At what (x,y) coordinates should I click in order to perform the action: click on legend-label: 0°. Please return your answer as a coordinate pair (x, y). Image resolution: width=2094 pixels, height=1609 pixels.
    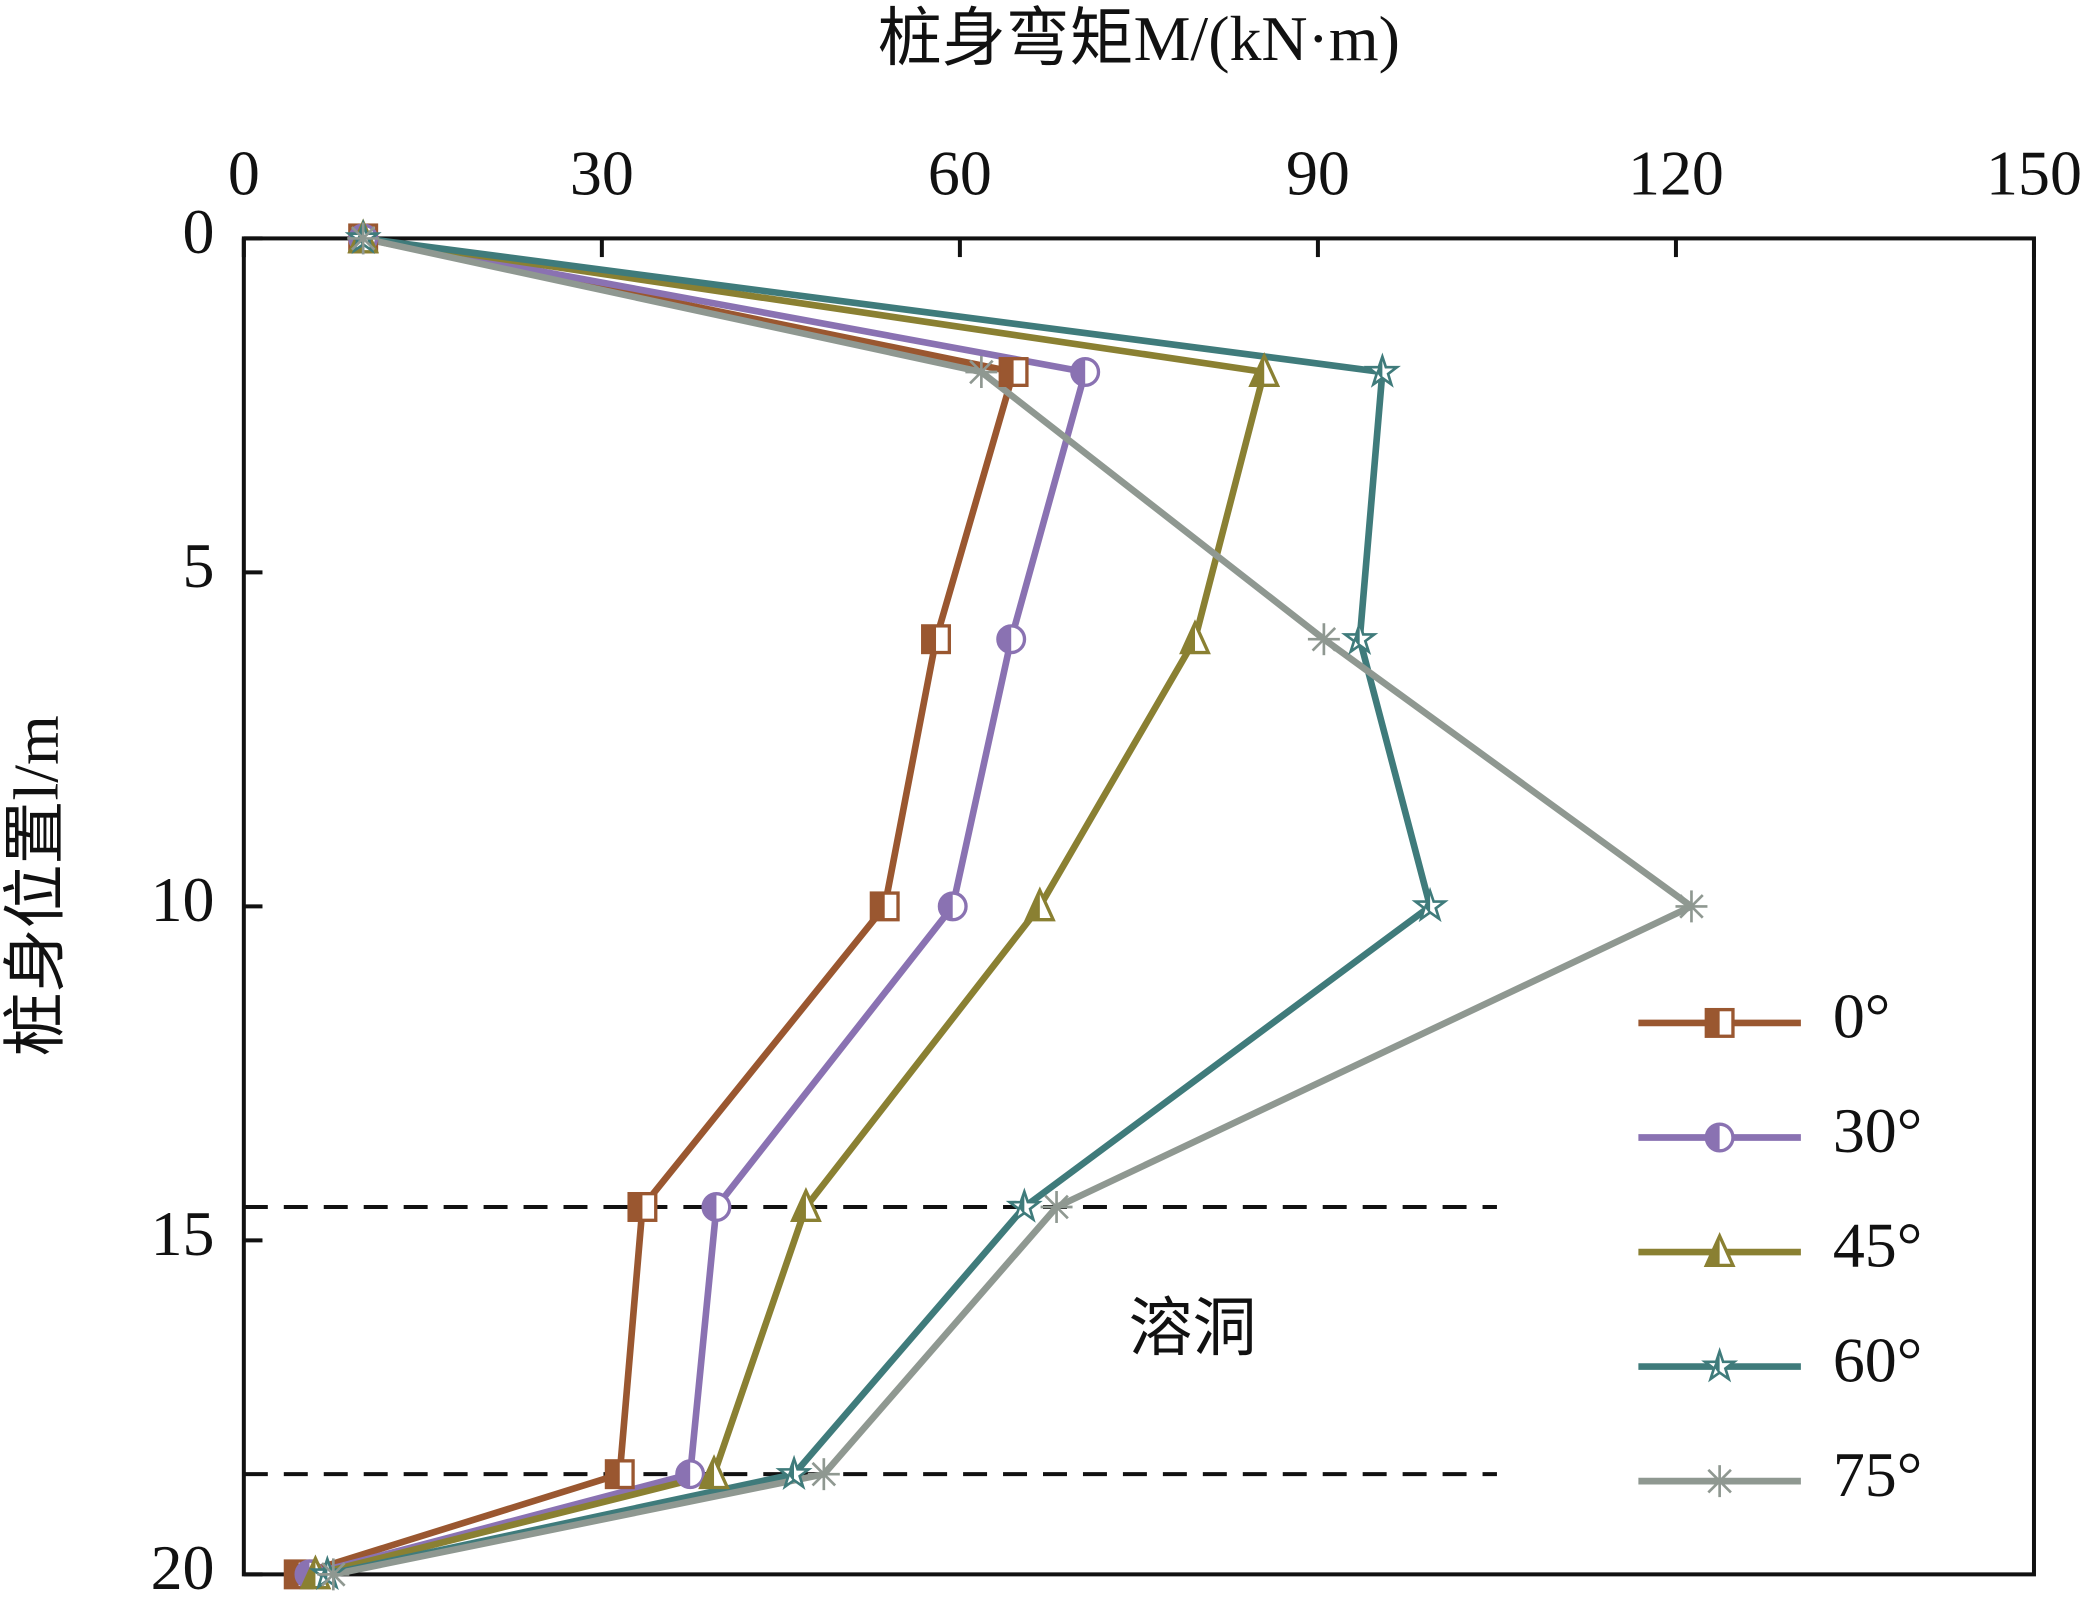
    Looking at the image, I should click on (1862, 1016).